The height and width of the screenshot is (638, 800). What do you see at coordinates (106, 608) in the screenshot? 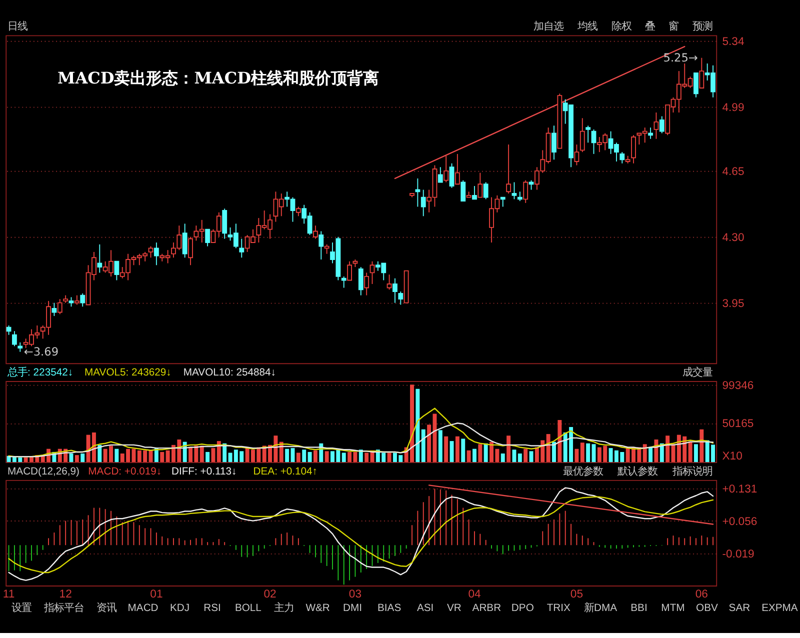
I see `text: 资讯` at bounding box center [106, 608].